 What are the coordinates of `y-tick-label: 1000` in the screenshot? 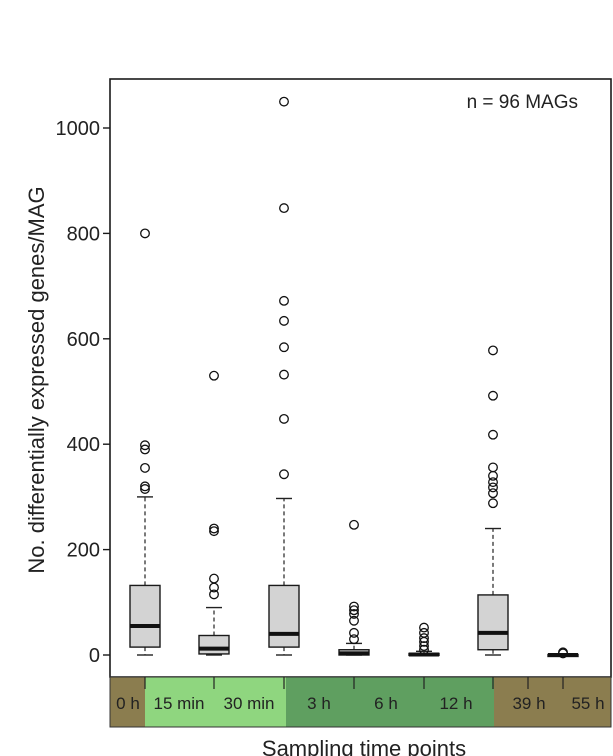 It's located at (78, 129).